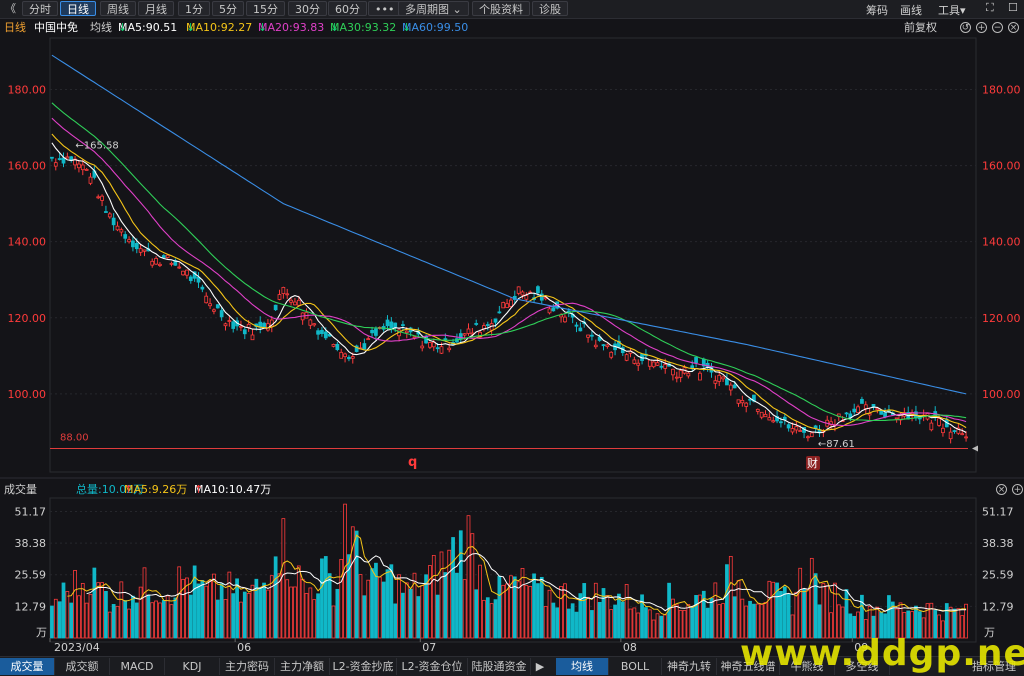 The image size is (1024, 676). Describe the element at coordinates (302, 666) in the screenshot. I see `tab-main-force-net: 主力净额` at that location.